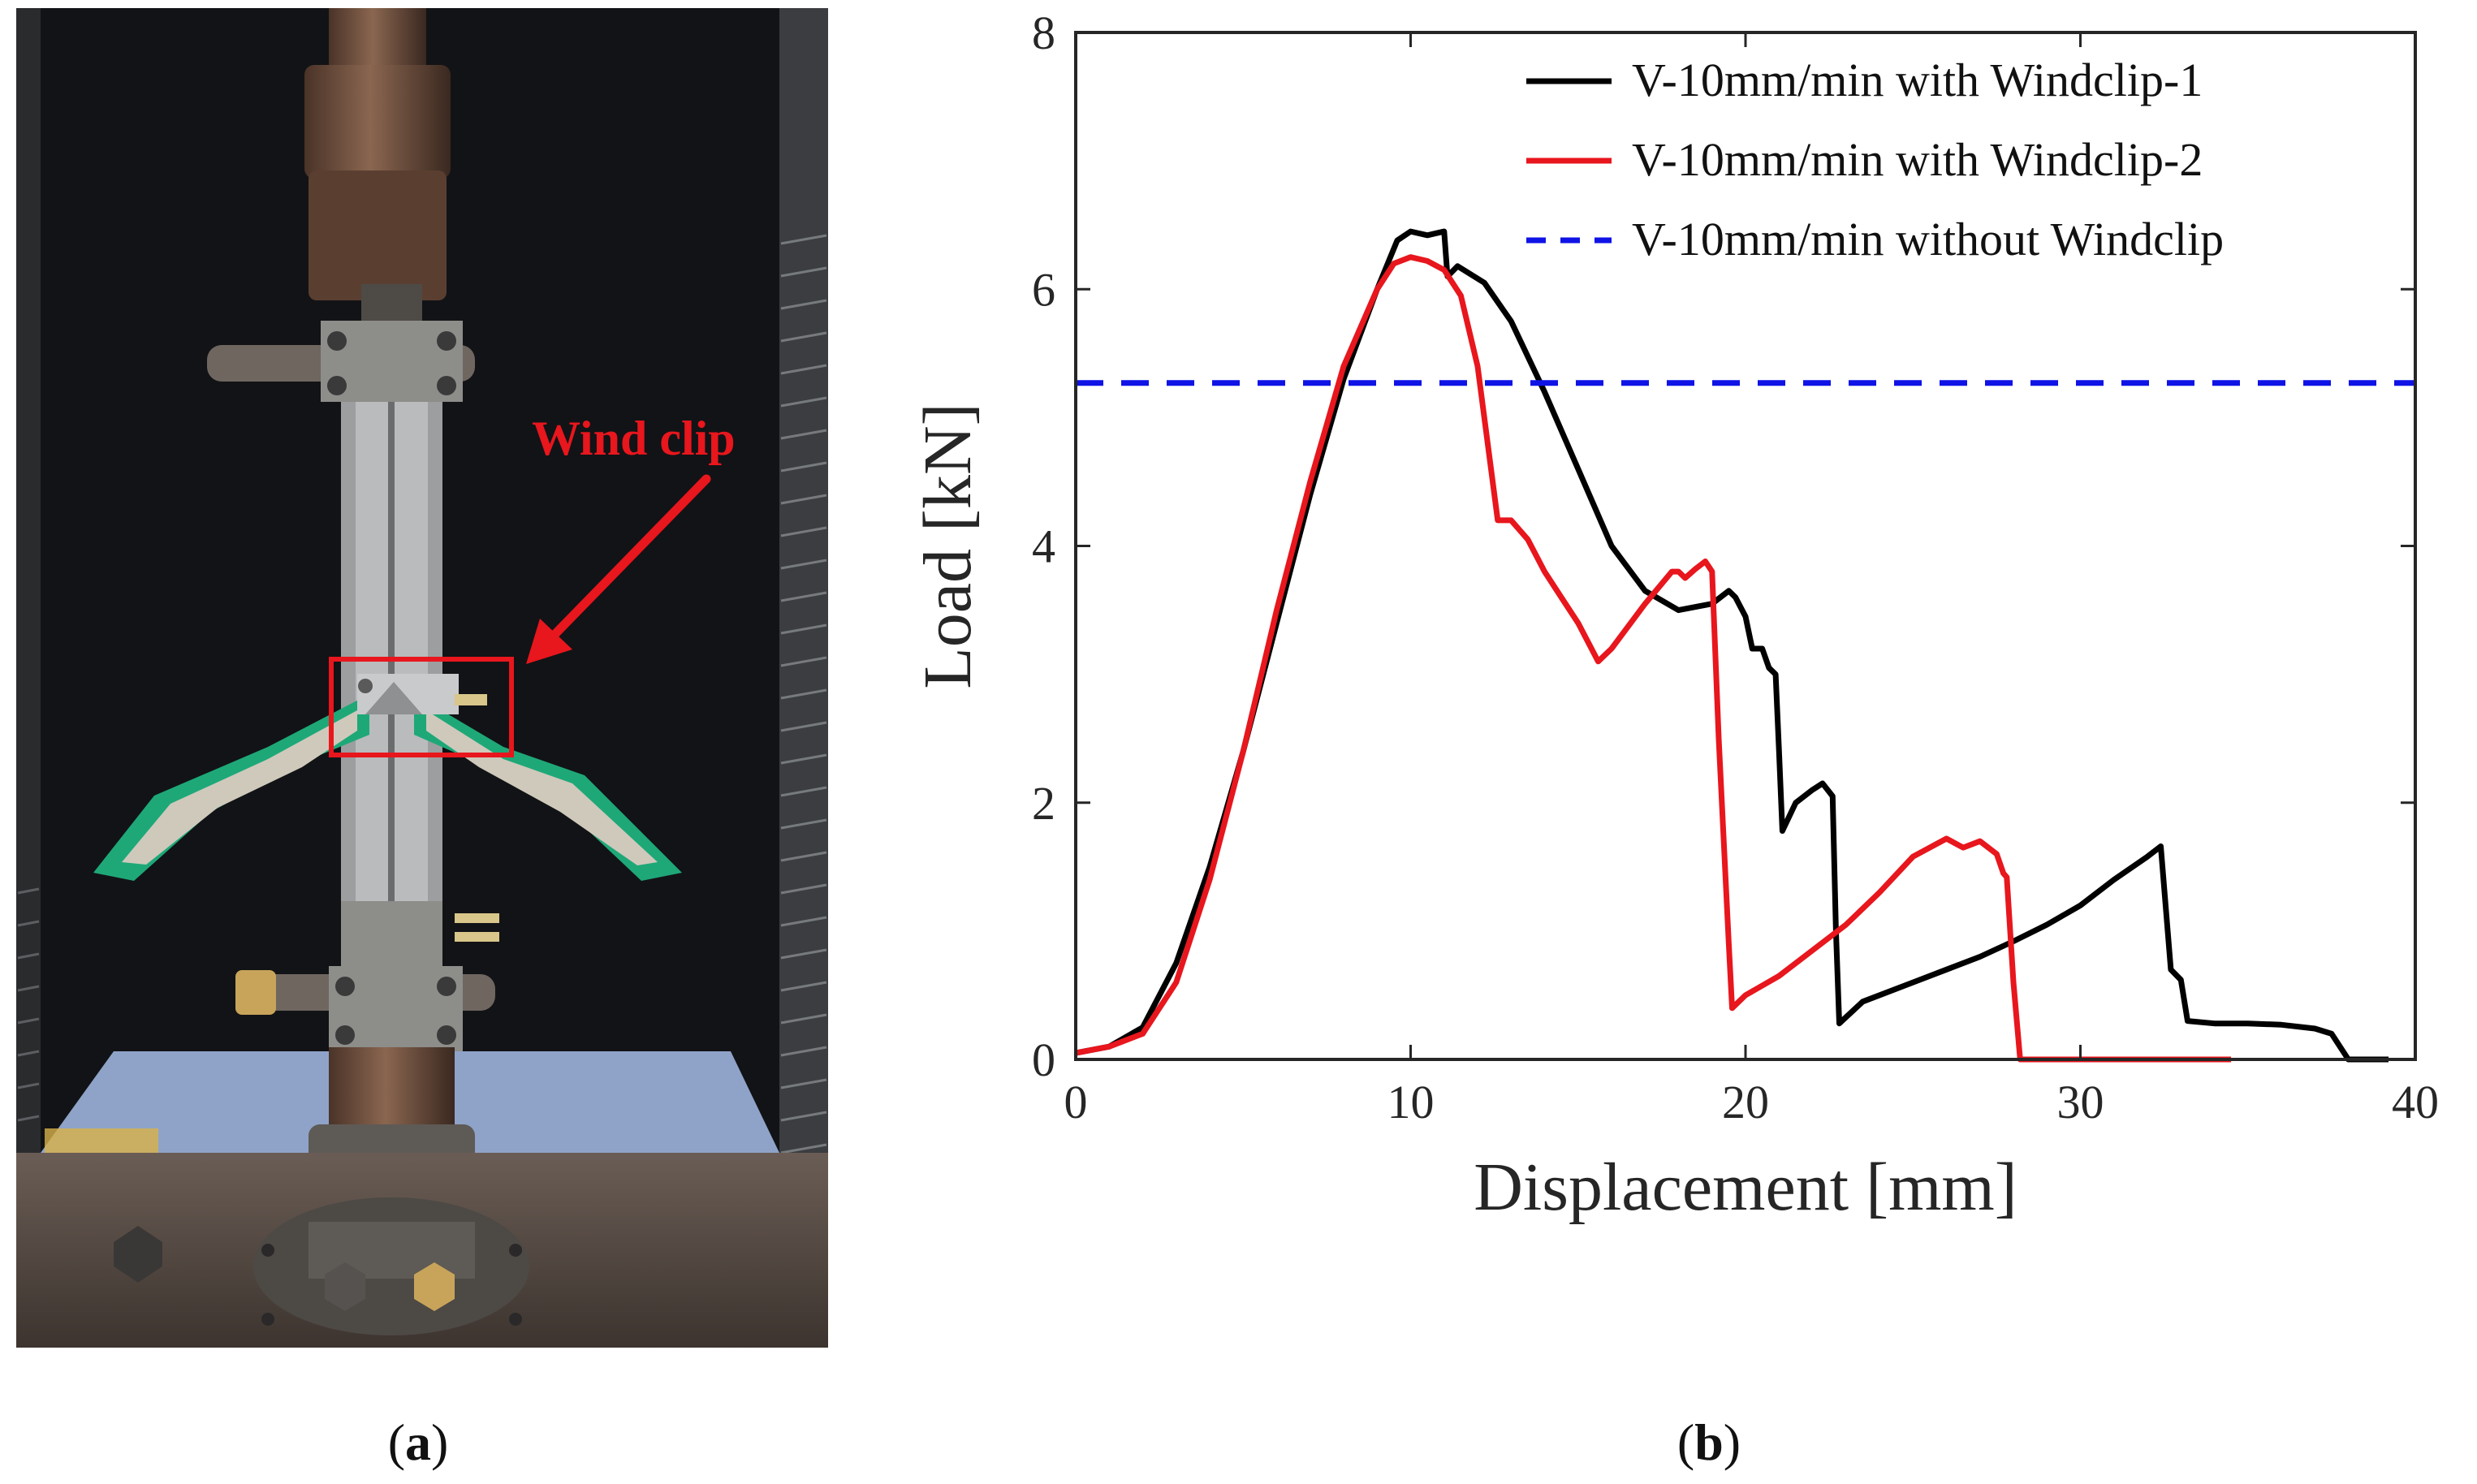  What do you see at coordinates (1043, 803) in the screenshot?
I see `y-tick-label: 2` at bounding box center [1043, 803].